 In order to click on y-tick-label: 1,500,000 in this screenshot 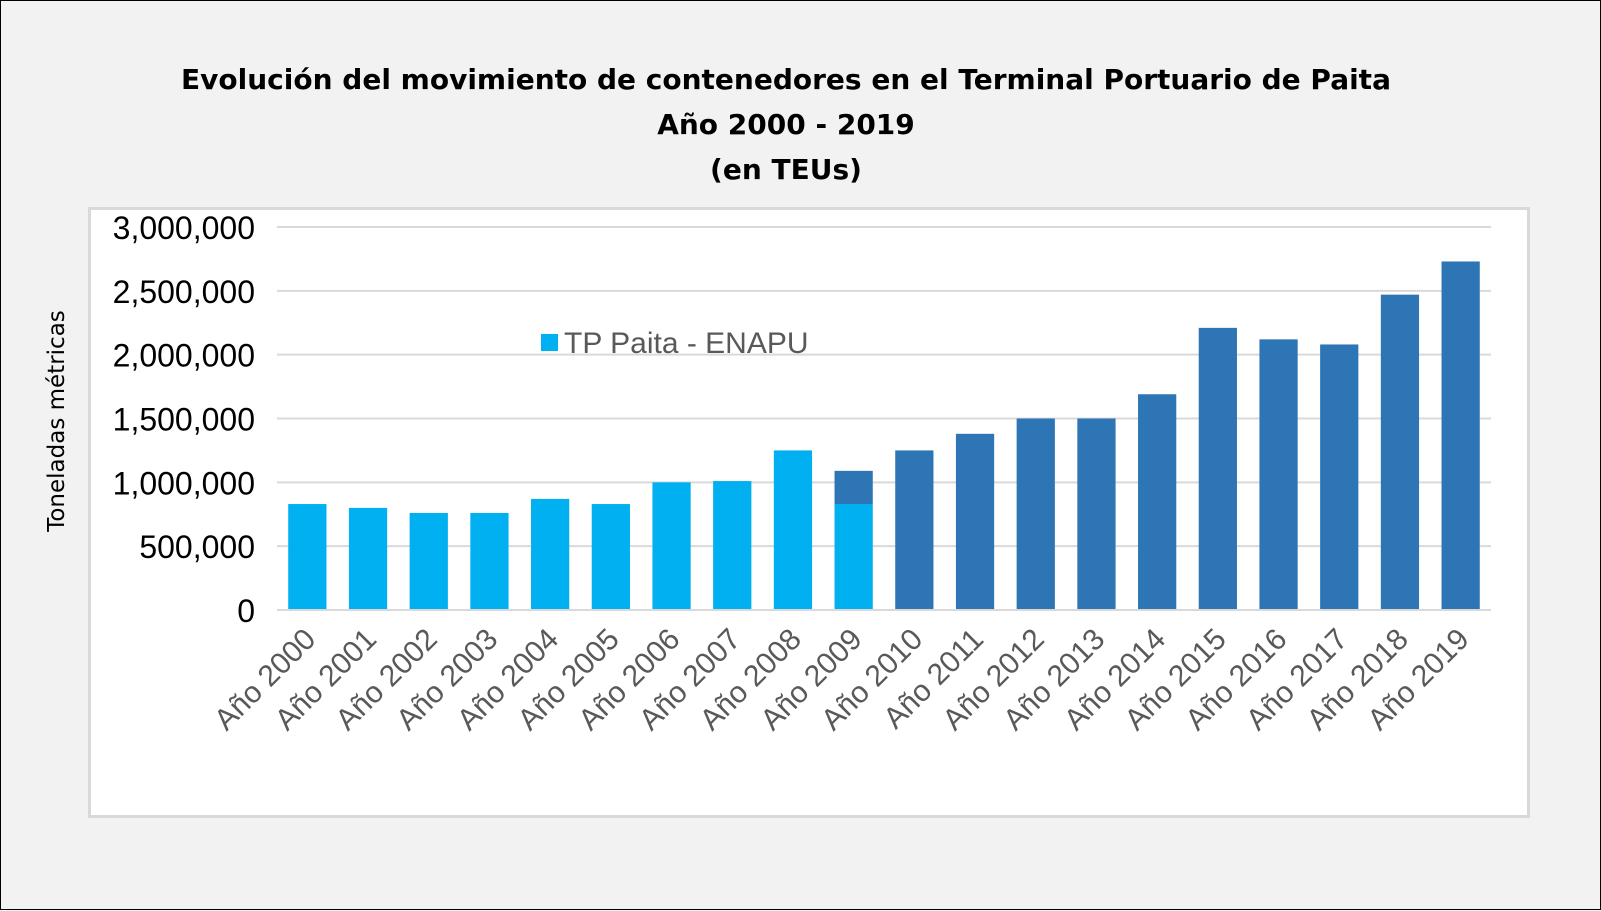, I will do `click(184, 420)`.